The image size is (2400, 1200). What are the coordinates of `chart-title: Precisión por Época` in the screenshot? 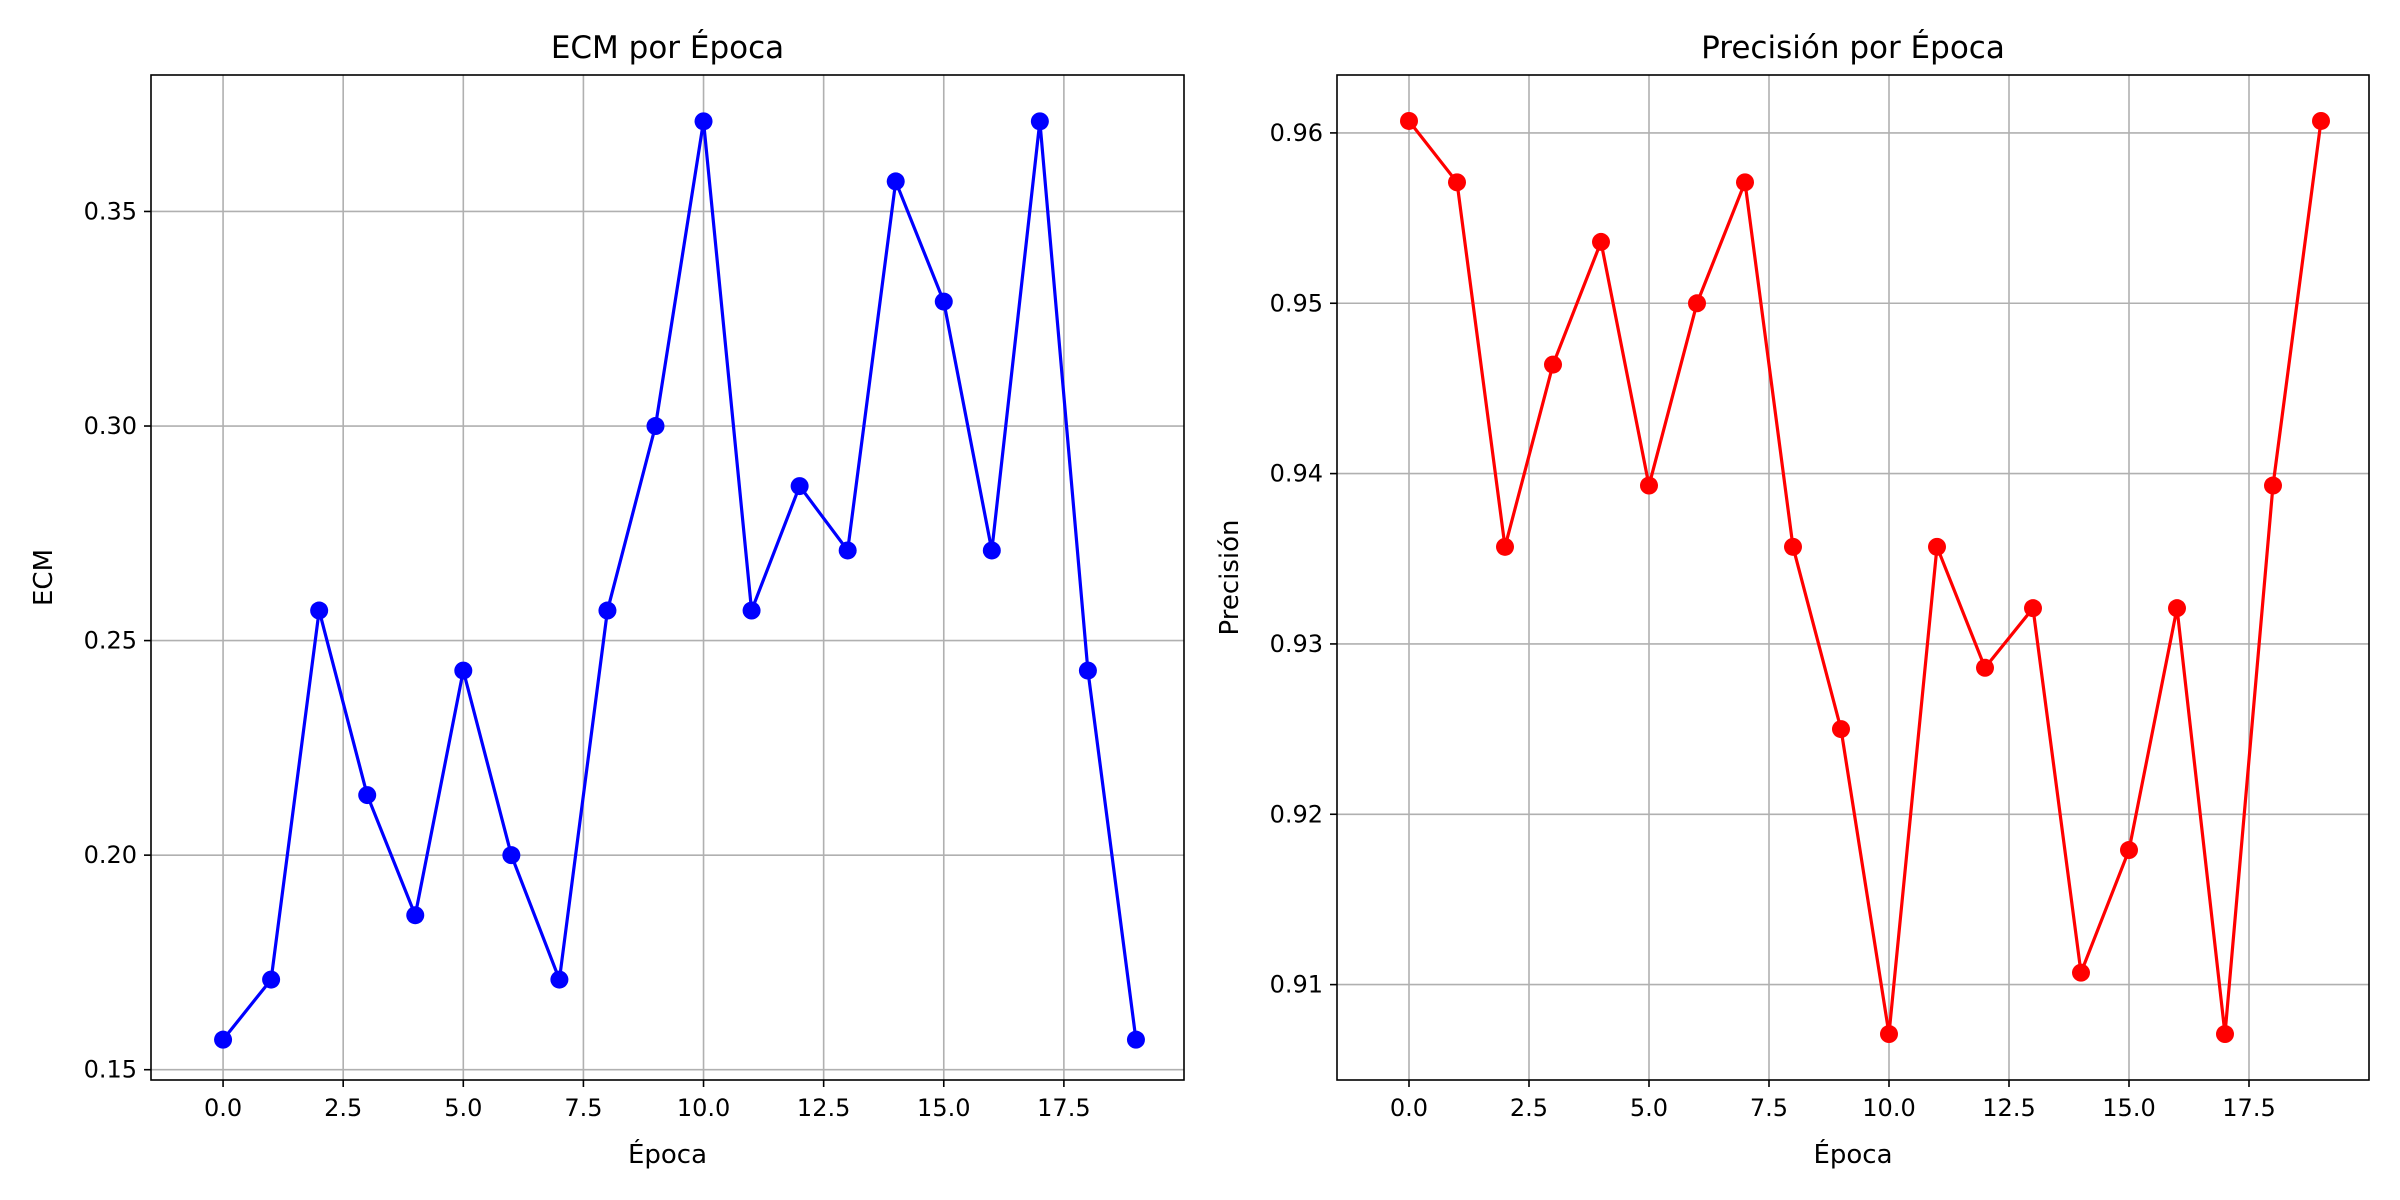 It's located at (1853, 48).